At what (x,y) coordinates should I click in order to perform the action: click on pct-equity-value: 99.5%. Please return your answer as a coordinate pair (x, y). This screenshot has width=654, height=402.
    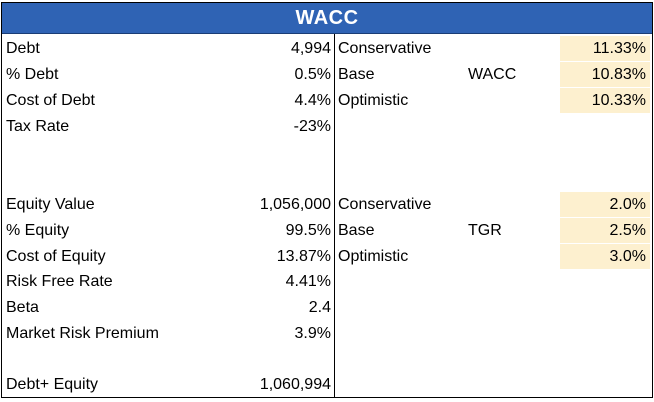
    Looking at the image, I should click on (308, 230).